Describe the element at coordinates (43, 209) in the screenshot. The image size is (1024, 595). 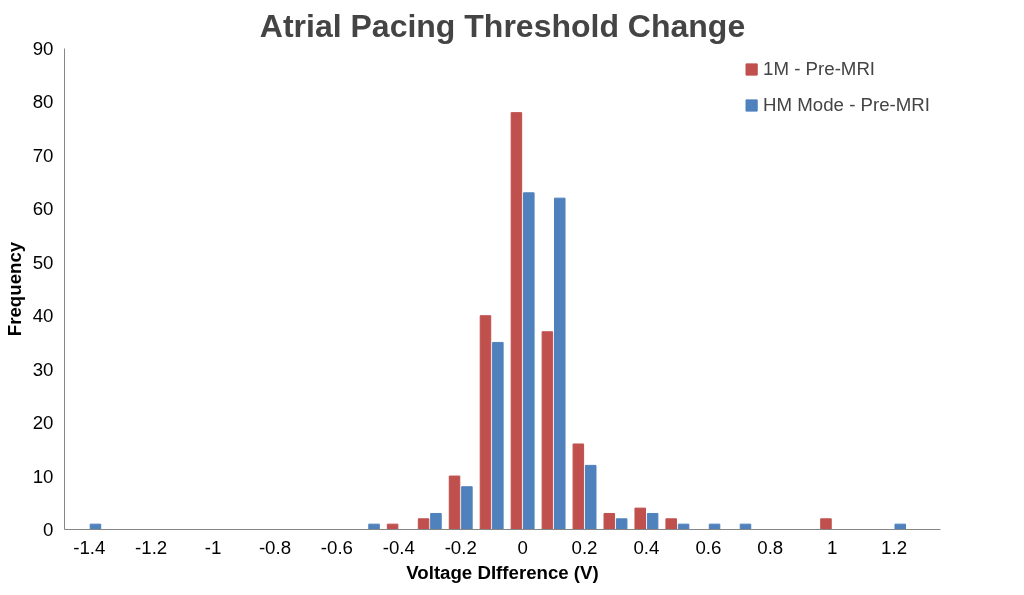
I see `y-tick-label: 60` at that location.